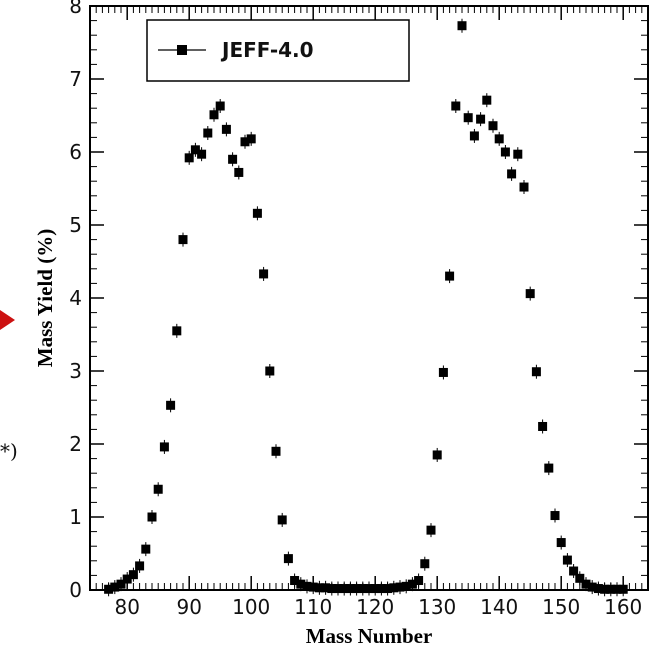 The height and width of the screenshot is (651, 669). What do you see at coordinates (75, 371) in the screenshot?
I see `y-tick-label: 3` at bounding box center [75, 371].